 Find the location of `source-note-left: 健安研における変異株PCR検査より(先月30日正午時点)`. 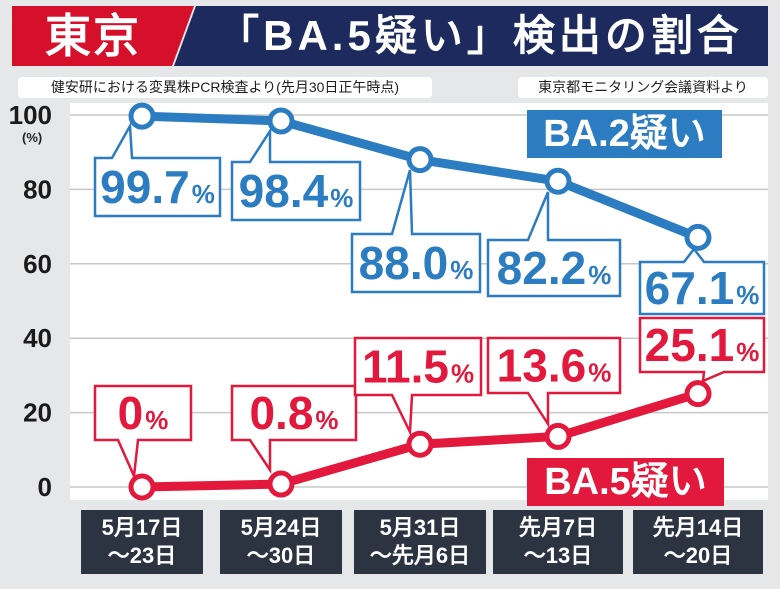

source-note-left: 健安研における変異株PCR検査より(先月30日正午時点) is located at coordinates (225, 87).